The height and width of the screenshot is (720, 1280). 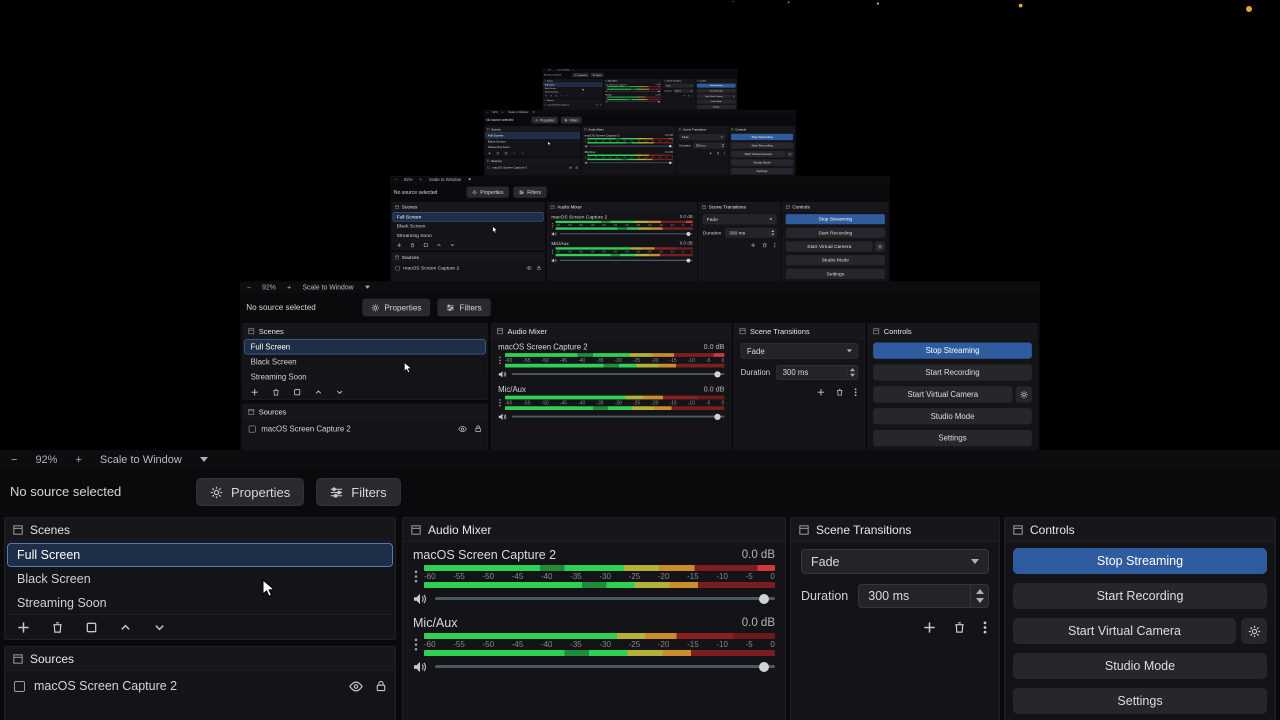 I want to click on scene-label: Black Screen, so click(x=496, y=141).